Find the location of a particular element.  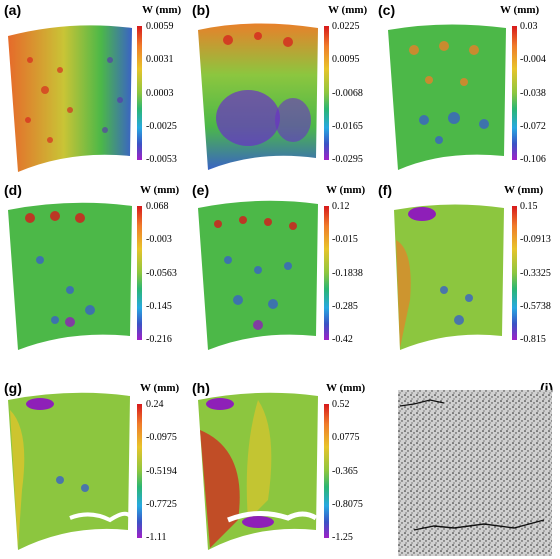

tick-label: -0.0068 is located at coordinates (347, 93).